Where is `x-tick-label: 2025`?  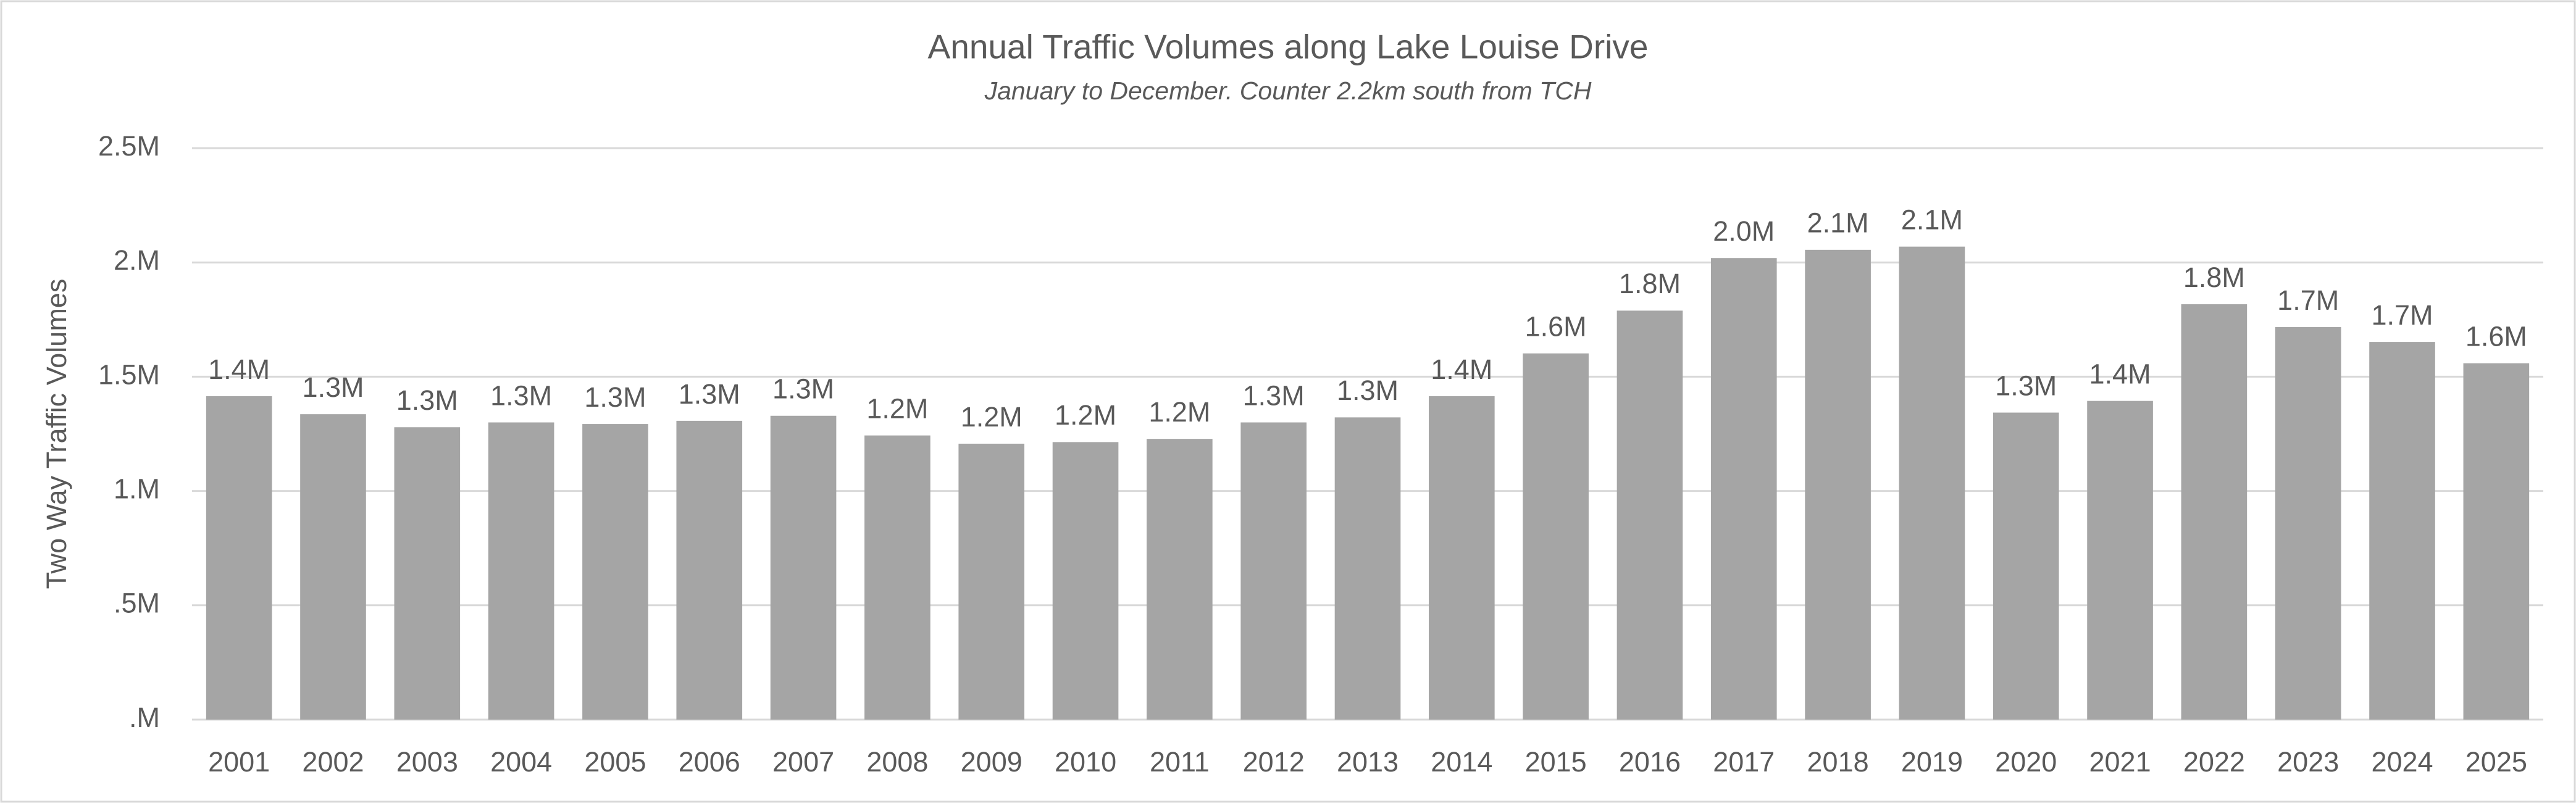 x-tick-label: 2025 is located at coordinates (2496, 762).